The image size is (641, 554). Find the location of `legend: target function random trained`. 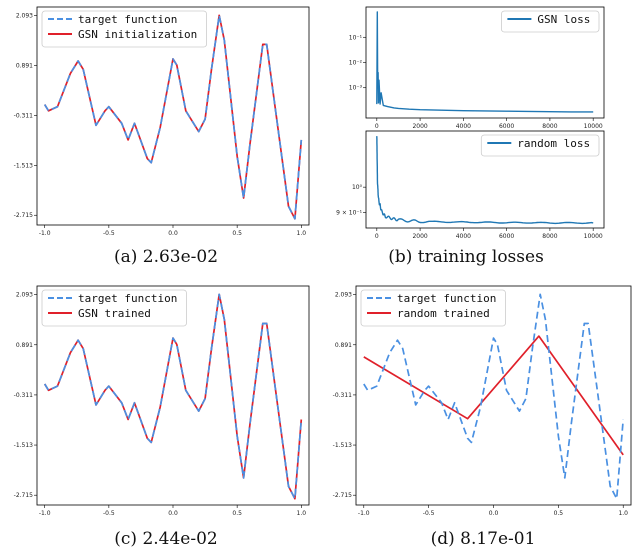

legend: target function random trained is located at coordinates (433, 308).